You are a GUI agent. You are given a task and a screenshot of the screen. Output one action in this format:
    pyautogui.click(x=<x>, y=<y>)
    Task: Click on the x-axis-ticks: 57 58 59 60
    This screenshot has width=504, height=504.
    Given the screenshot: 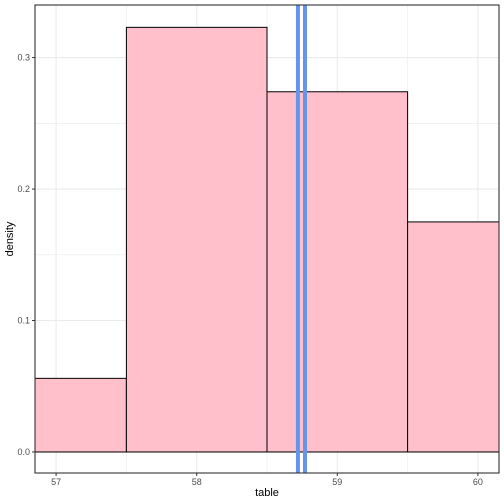 What is the action you would take?
    pyautogui.click(x=267, y=480)
    